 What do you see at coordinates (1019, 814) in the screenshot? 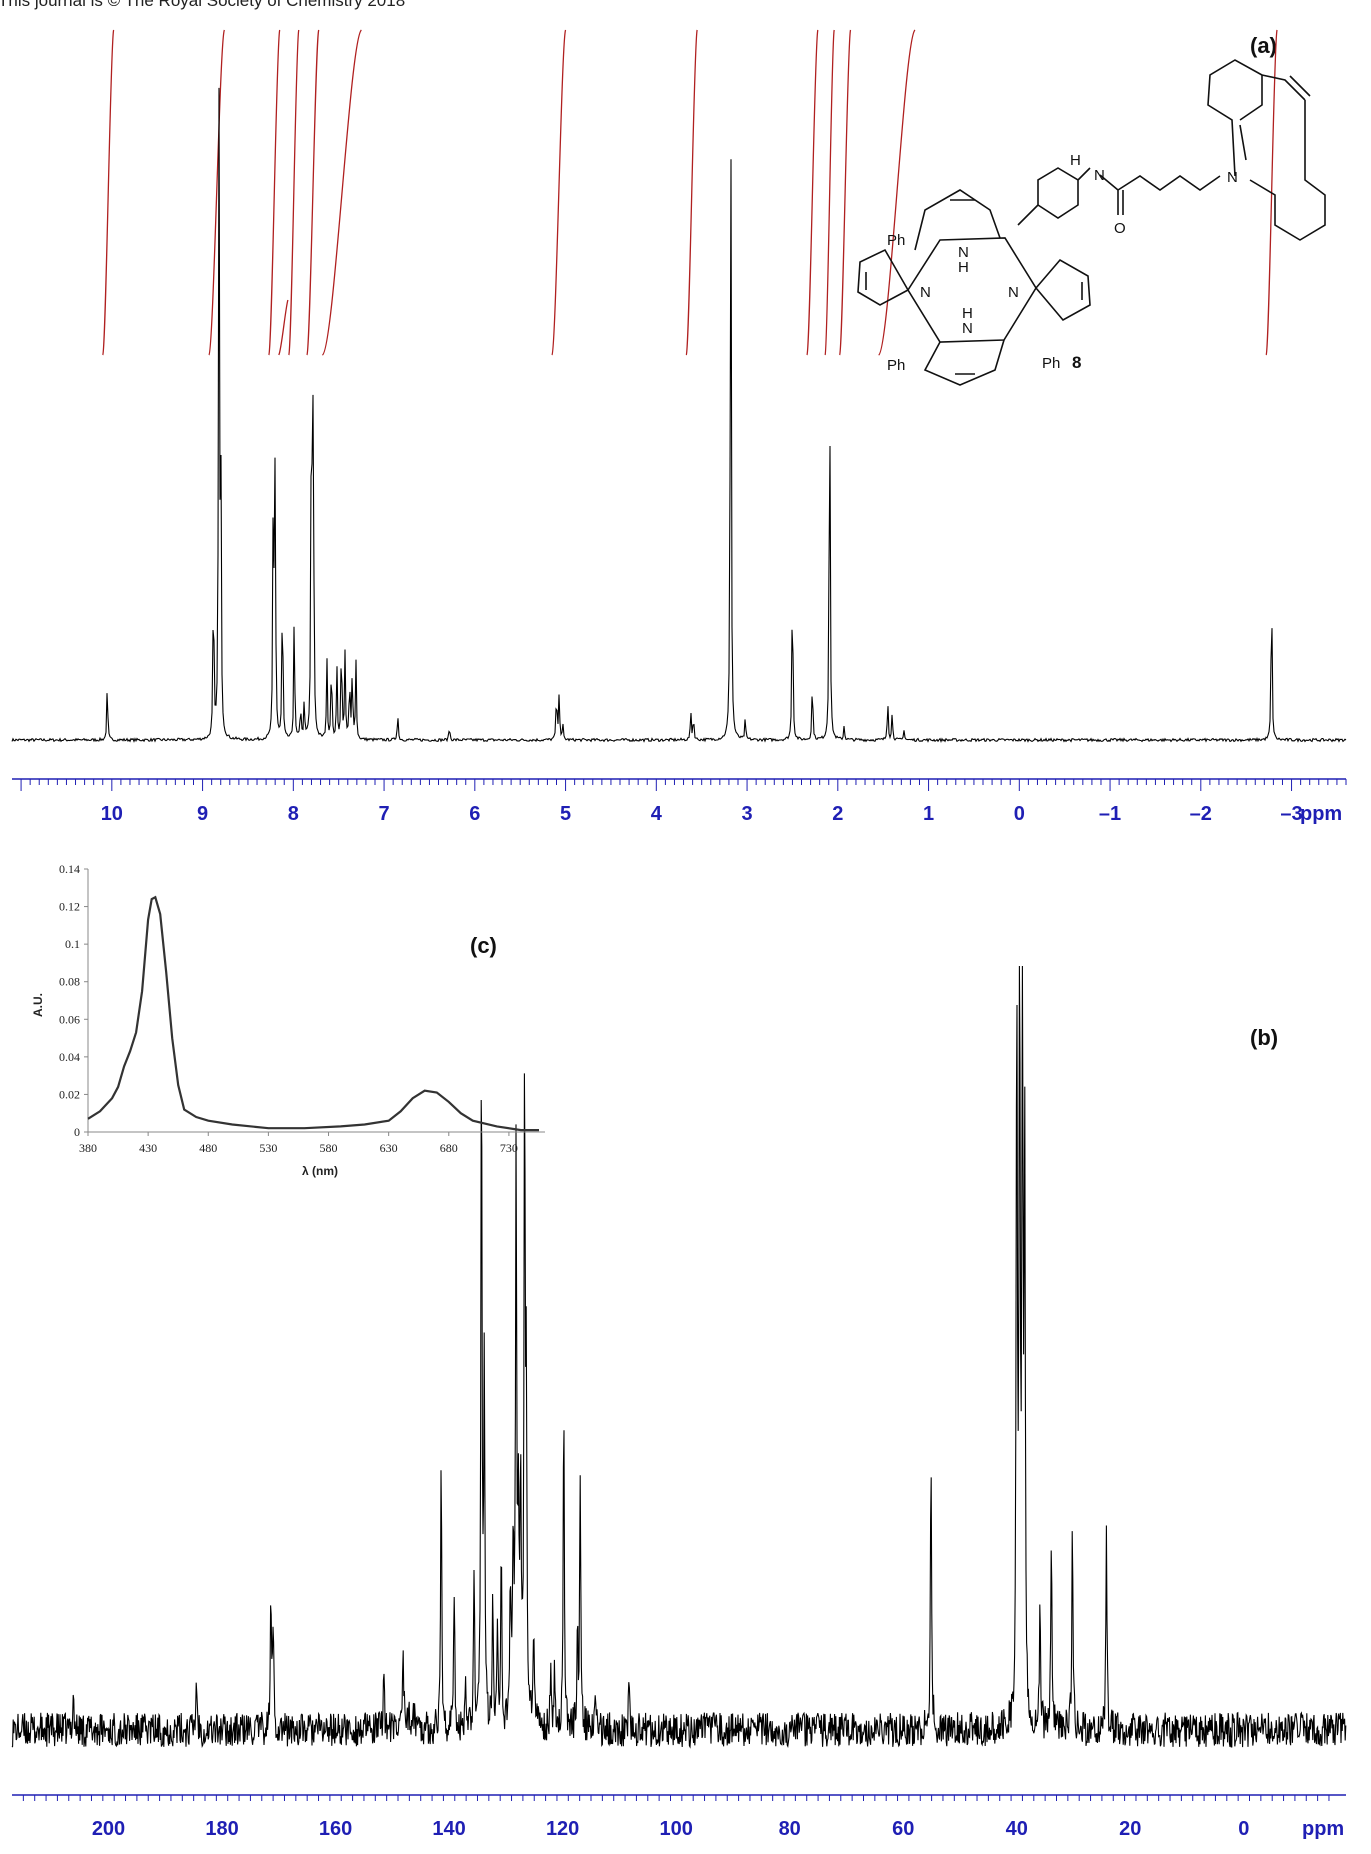
I see `proton-tick-label: 0` at bounding box center [1019, 814].